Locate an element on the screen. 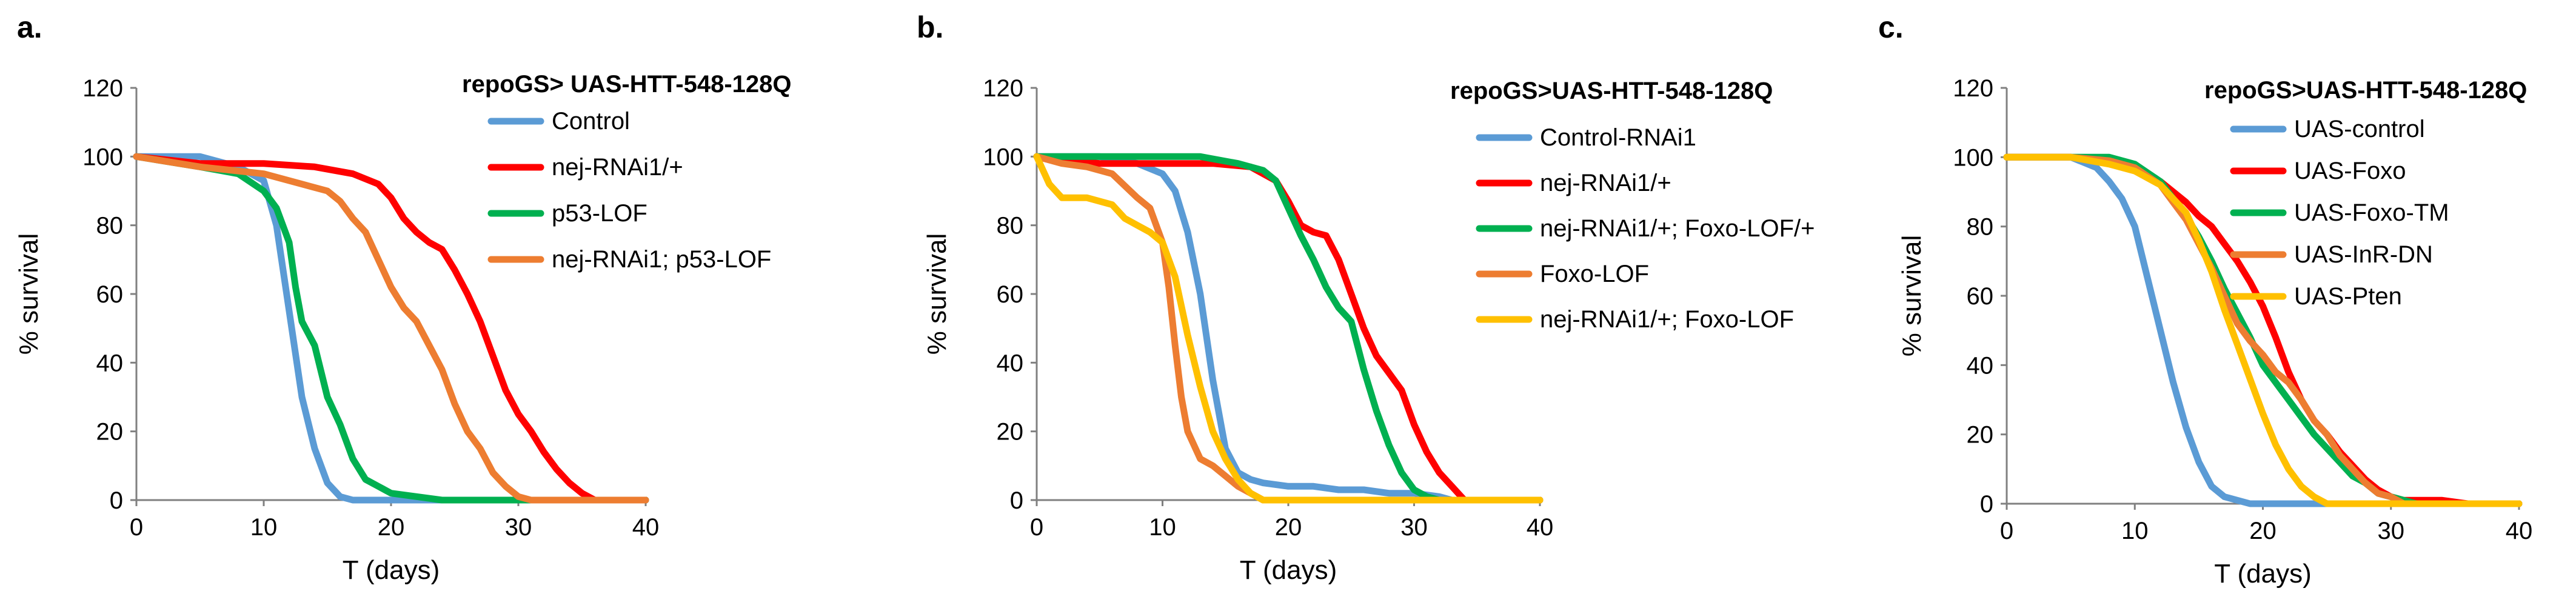  legend-entry-label: UAS-InR-DN is located at coordinates (2363, 254).